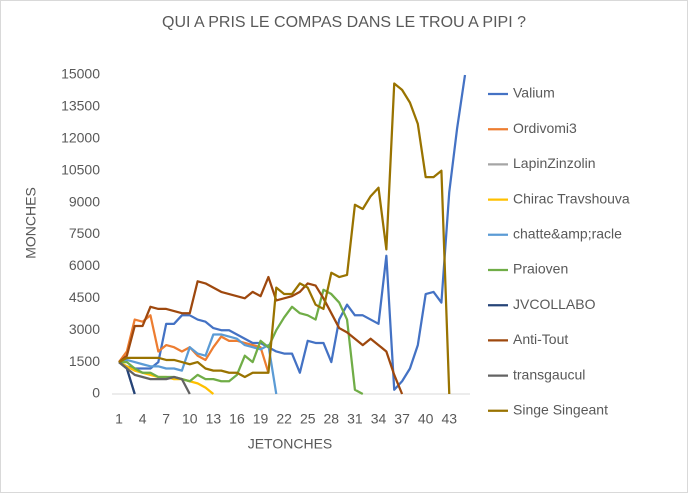  I want to click on x-tick-label: 4, so click(143, 419).